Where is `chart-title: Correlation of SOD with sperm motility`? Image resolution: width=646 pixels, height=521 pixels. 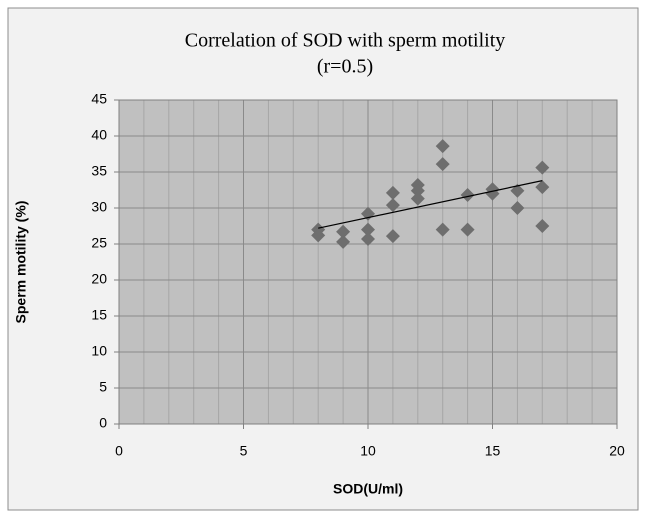
chart-title: Correlation of SOD with sperm motility is located at coordinates (345, 41).